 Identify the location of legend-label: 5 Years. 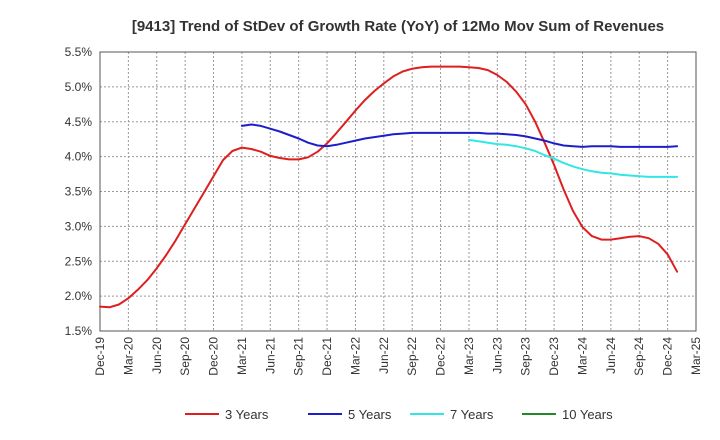
(370, 414).